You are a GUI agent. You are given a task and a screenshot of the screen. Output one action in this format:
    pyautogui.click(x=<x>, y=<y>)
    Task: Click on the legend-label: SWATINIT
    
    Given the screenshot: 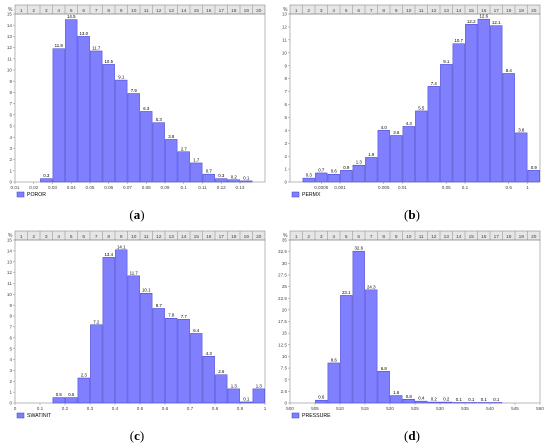 What is the action you would take?
    pyautogui.click(x=39, y=416)
    